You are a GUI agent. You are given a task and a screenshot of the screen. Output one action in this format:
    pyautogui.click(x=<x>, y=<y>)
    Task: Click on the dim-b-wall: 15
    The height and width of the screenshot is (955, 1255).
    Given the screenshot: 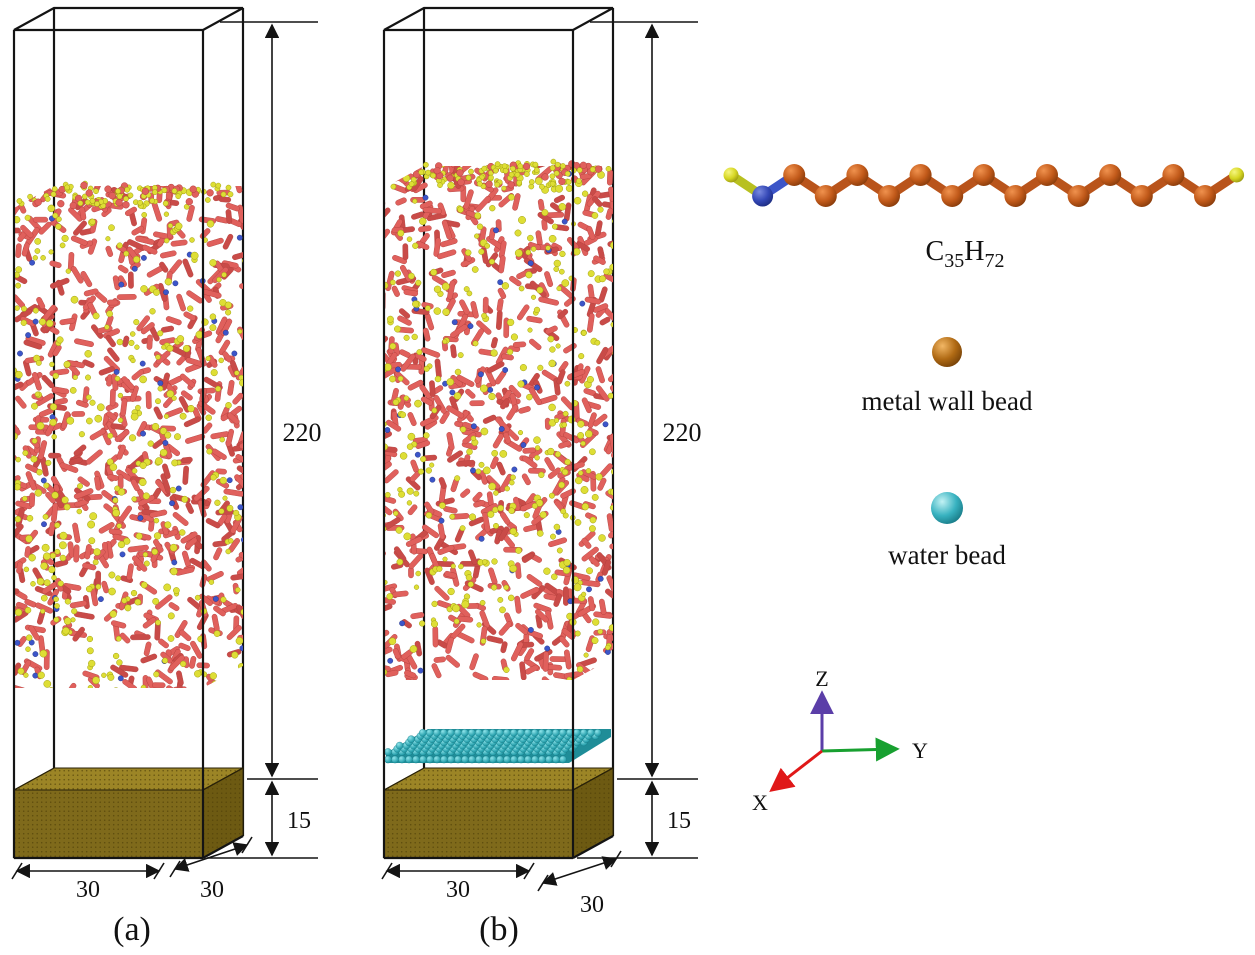 What is the action you would take?
    pyautogui.click(x=679, y=821)
    